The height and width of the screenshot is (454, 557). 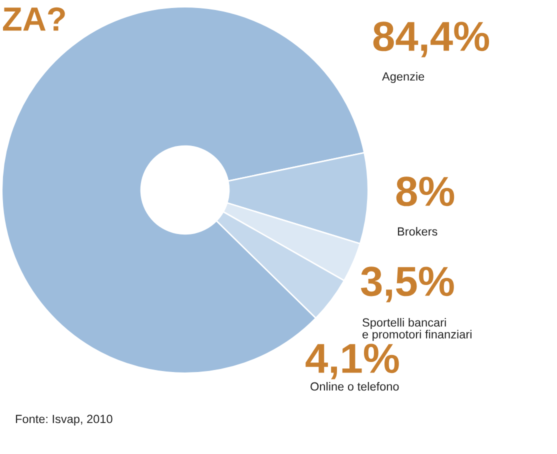 What do you see at coordinates (33, 19) in the screenshot?
I see `chart-title: ZA?` at bounding box center [33, 19].